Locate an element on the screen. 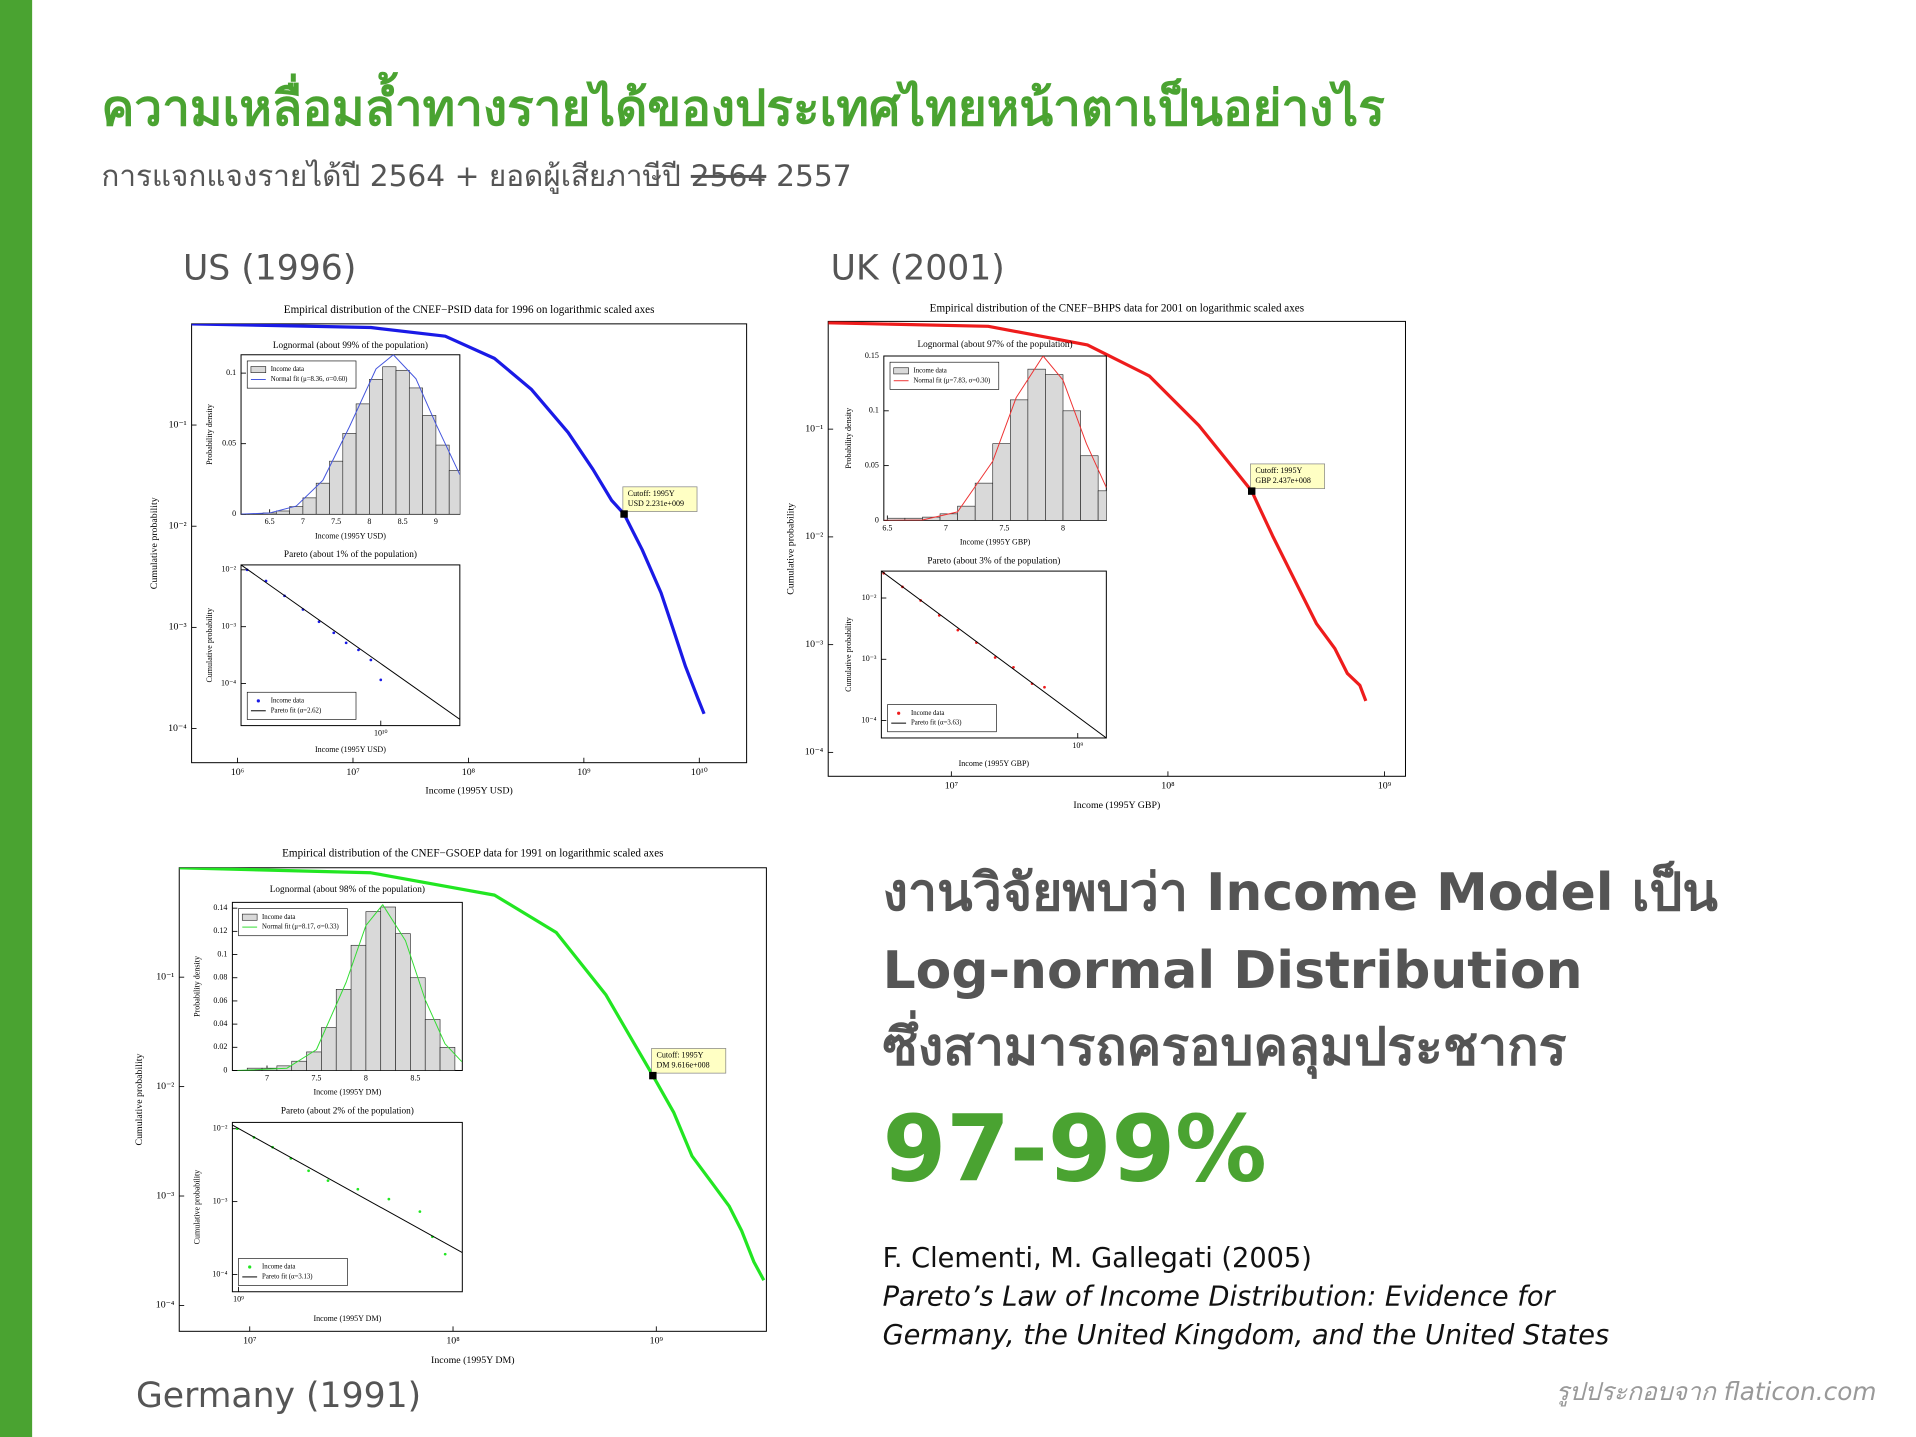  y-tick-label: 0.02 is located at coordinates (220, 1046).